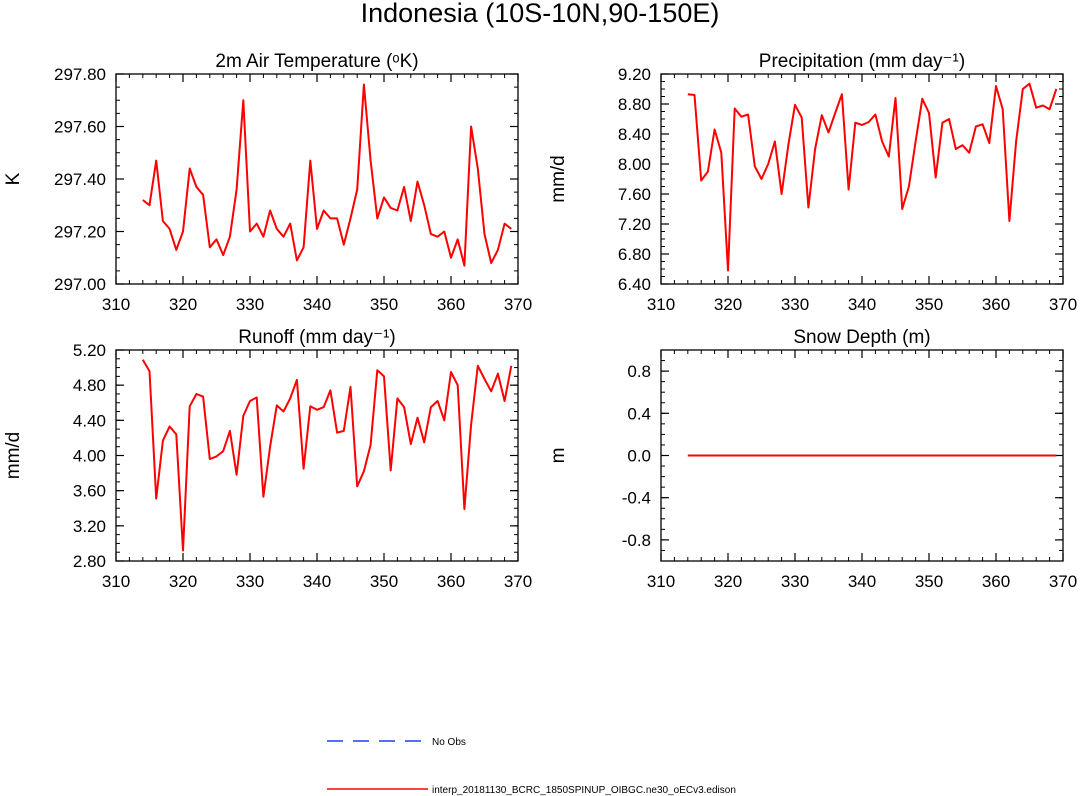 The image size is (1080, 796). What do you see at coordinates (862, 61) in the screenshot?
I see `chart-2-title: Precipitation (mm day⁻¹)` at bounding box center [862, 61].